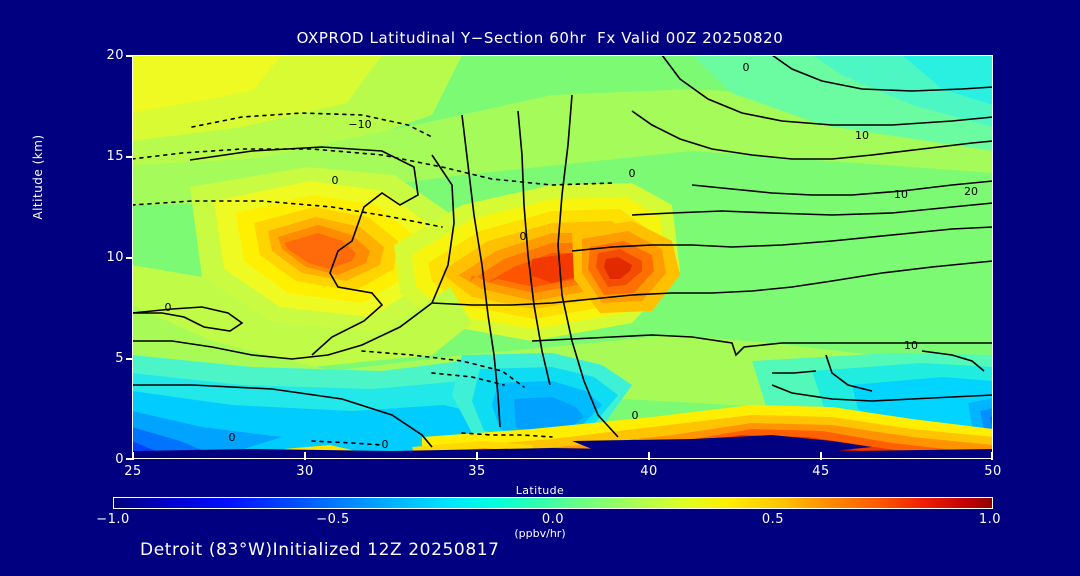 The image size is (1080, 576). Describe the element at coordinates (38, 177) in the screenshot. I see `y-axis-title: Altitude (km)` at that location.